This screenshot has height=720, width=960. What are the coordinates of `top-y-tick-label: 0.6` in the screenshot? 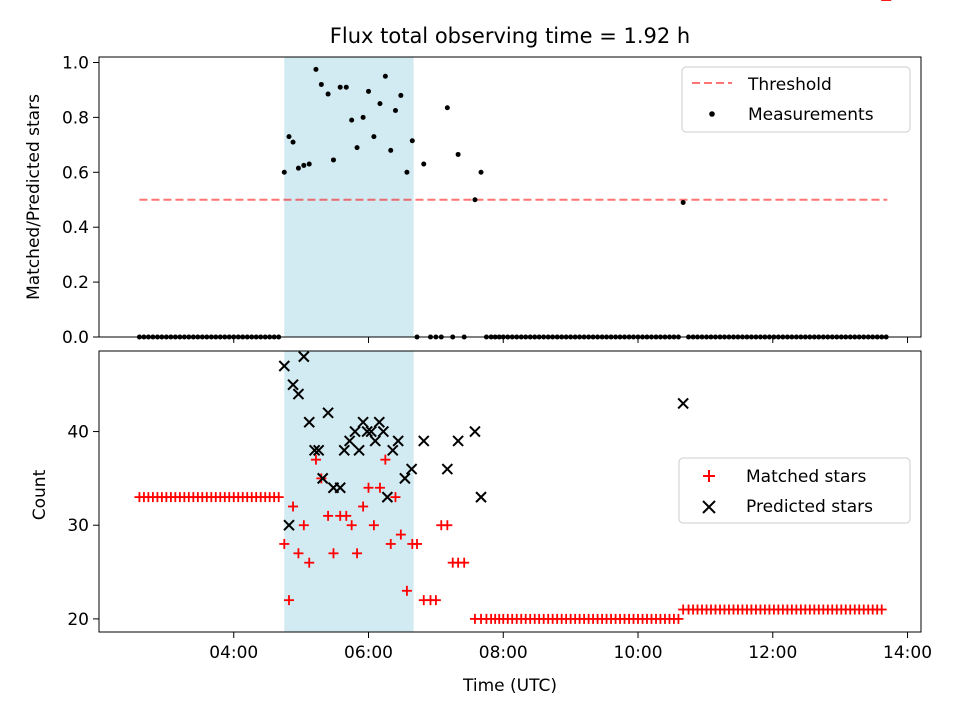 It's located at (75, 173).